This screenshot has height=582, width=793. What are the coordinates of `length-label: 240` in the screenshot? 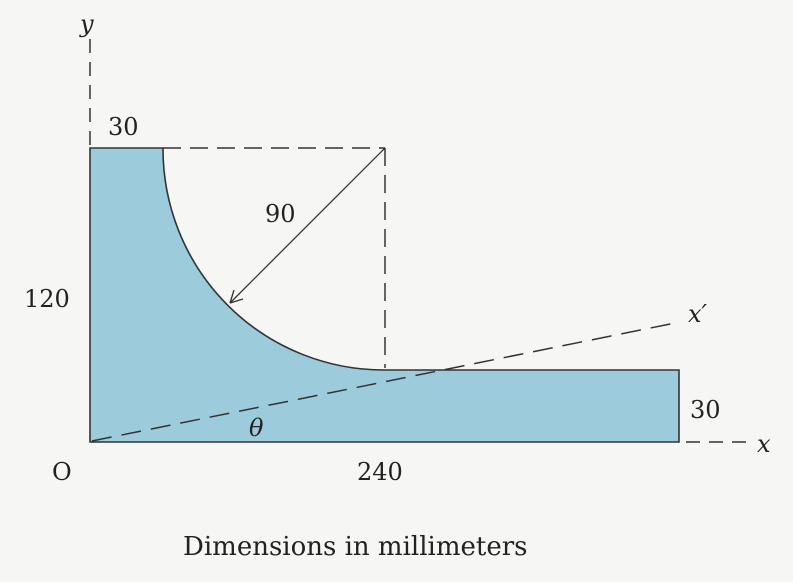 It's located at (380, 472).